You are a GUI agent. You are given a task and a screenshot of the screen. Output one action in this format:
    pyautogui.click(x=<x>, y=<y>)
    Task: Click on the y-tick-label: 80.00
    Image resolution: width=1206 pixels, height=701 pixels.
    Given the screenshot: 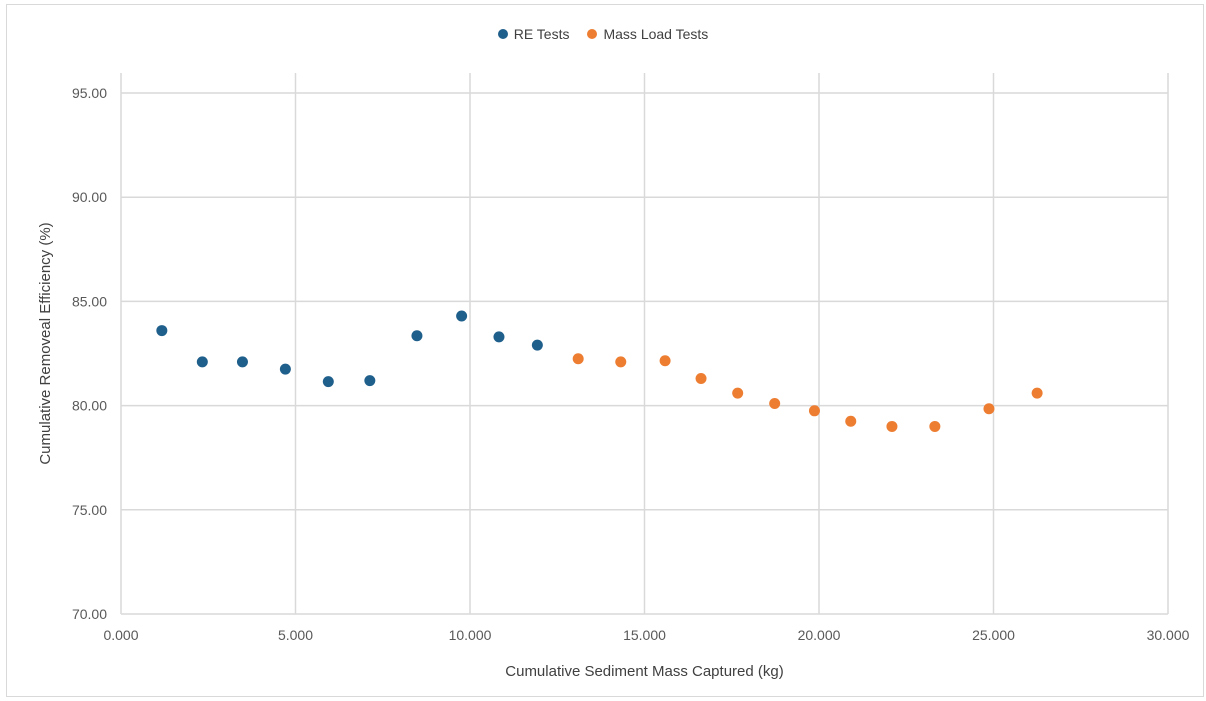 What is the action you would take?
    pyautogui.click(x=89, y=406)
    